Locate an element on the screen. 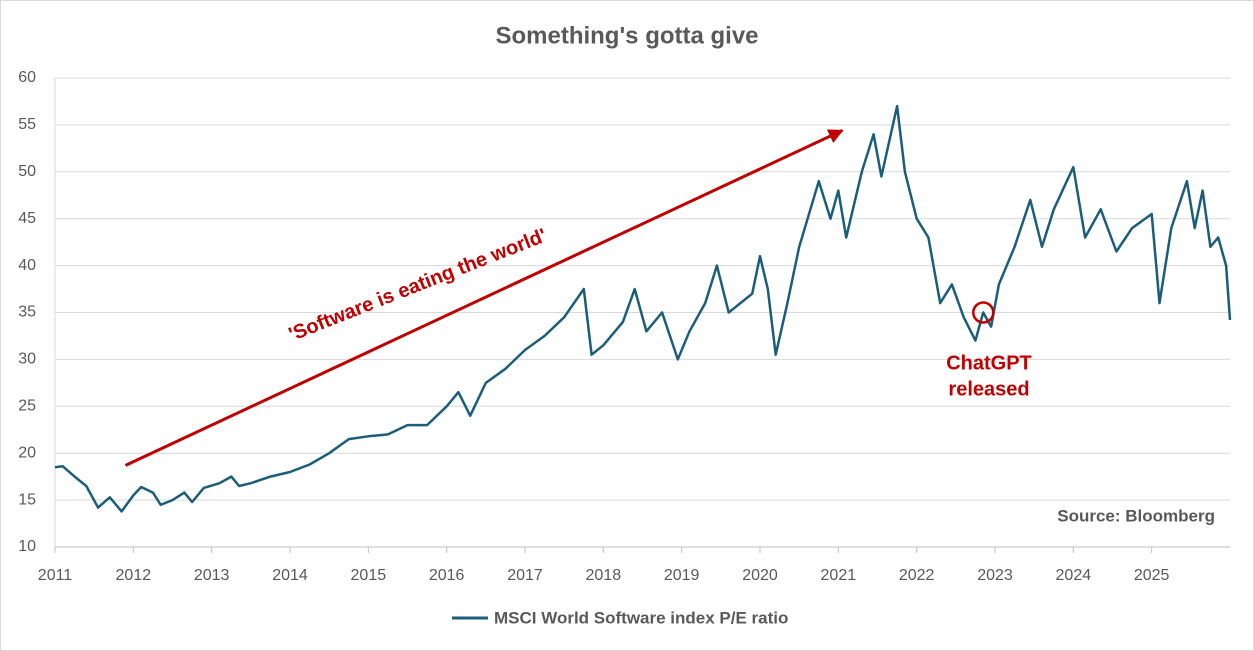  annotation-circle is located at coordinates (983, 312).